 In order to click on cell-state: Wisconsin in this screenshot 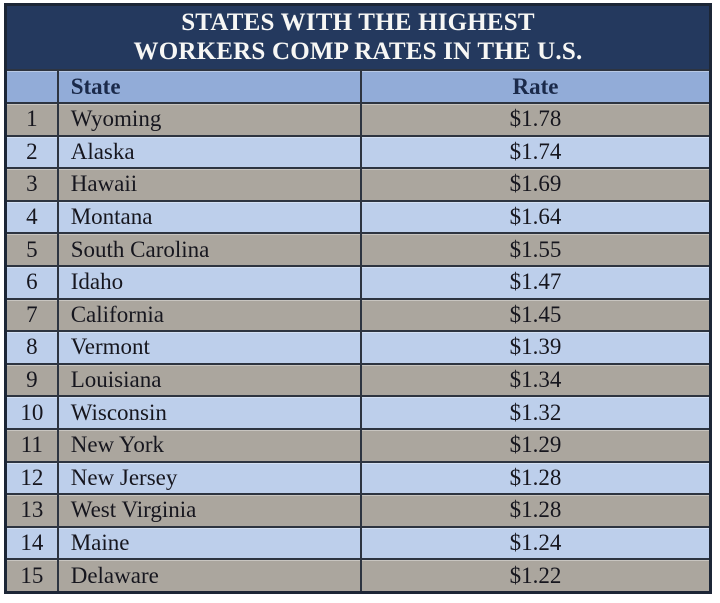, I will do `click(209, 412)`.